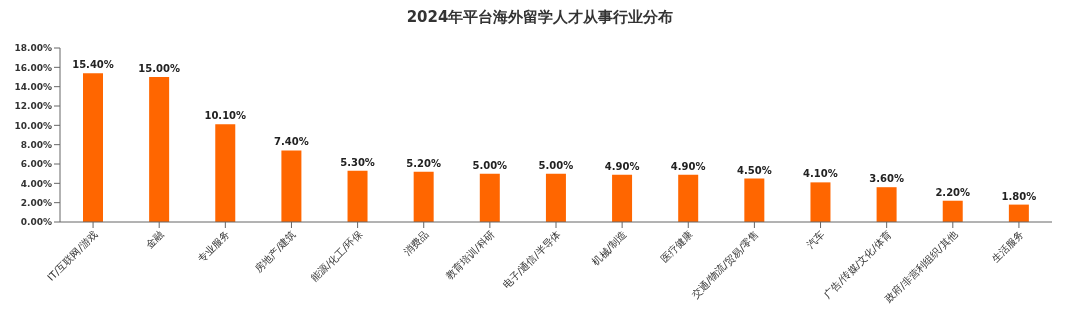 The height and width of the screenshot is (322, 1080). What do you see at coordinates (33, 125) in the screenshot?
I see `y-tick-label: 10.00%` at bounding box center [33, 125].